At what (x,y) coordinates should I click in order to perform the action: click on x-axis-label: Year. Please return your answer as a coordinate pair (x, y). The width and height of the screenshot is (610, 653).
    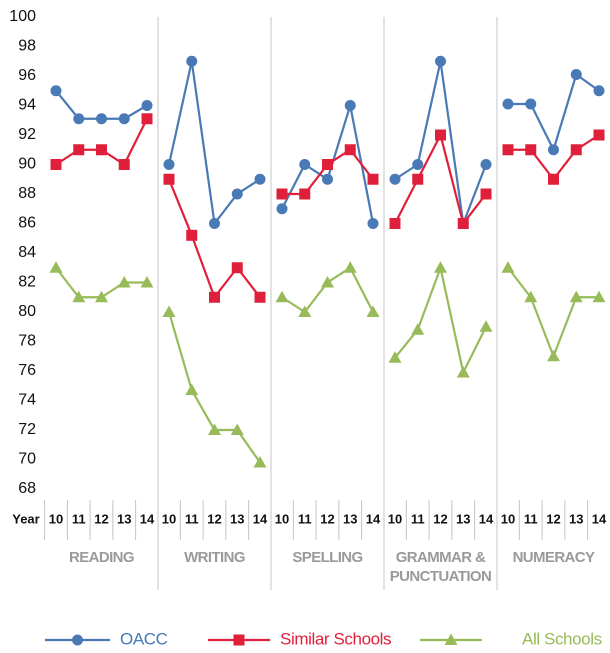
    Looking at the image, I should click on (25, 518).